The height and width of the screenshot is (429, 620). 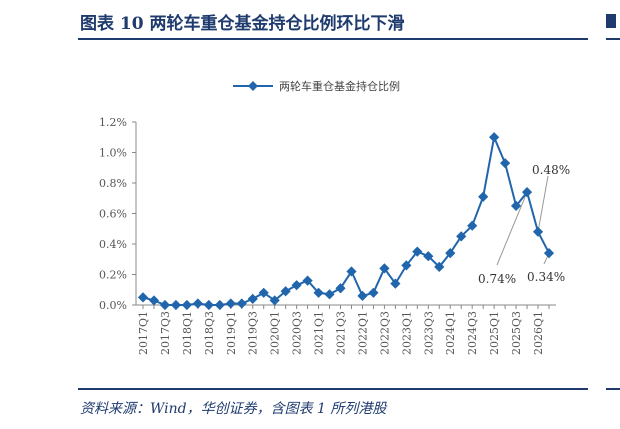 I want to click on x-tick-label: 2025Q1, so click(x=494, y=333).